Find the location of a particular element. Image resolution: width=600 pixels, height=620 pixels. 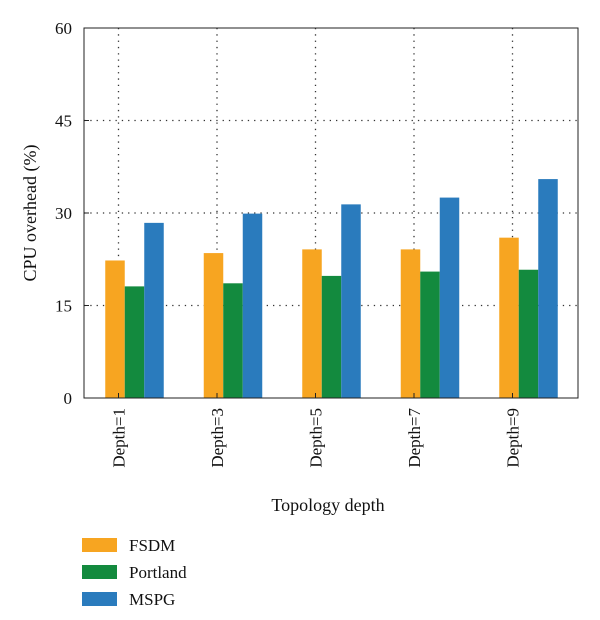

legend: FSDM Portland MSPG is located at coordinates (134, 572).